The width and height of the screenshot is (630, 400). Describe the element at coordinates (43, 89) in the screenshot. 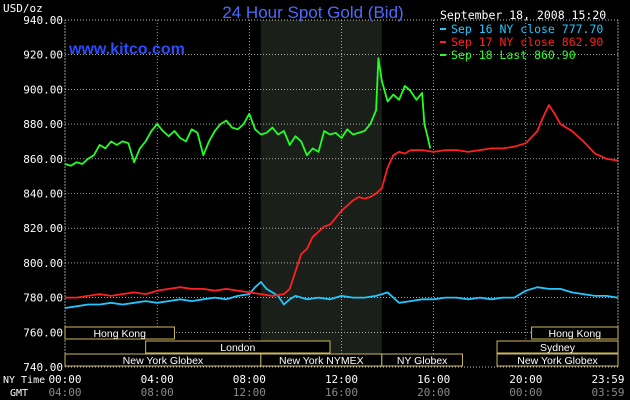

I see `y-tick-label: 900.00` at that location.